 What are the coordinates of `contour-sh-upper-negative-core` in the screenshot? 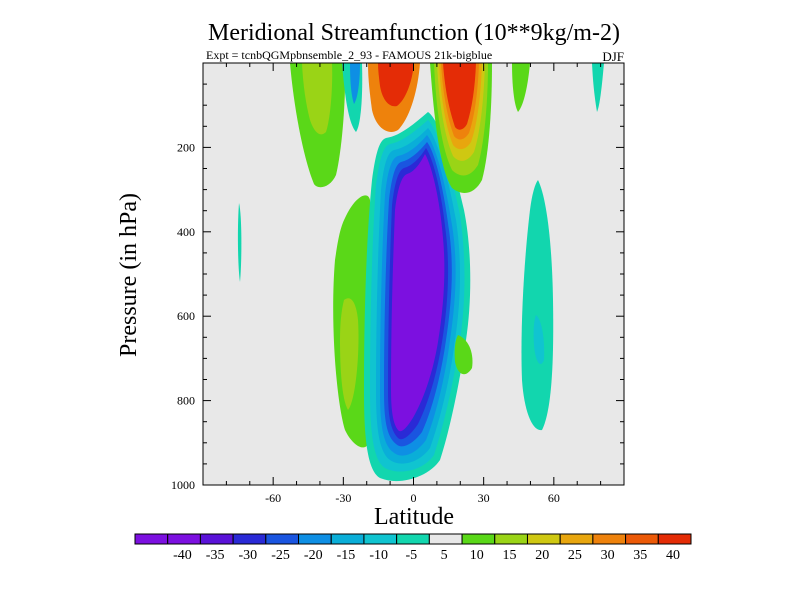 It's located at (355, 83).